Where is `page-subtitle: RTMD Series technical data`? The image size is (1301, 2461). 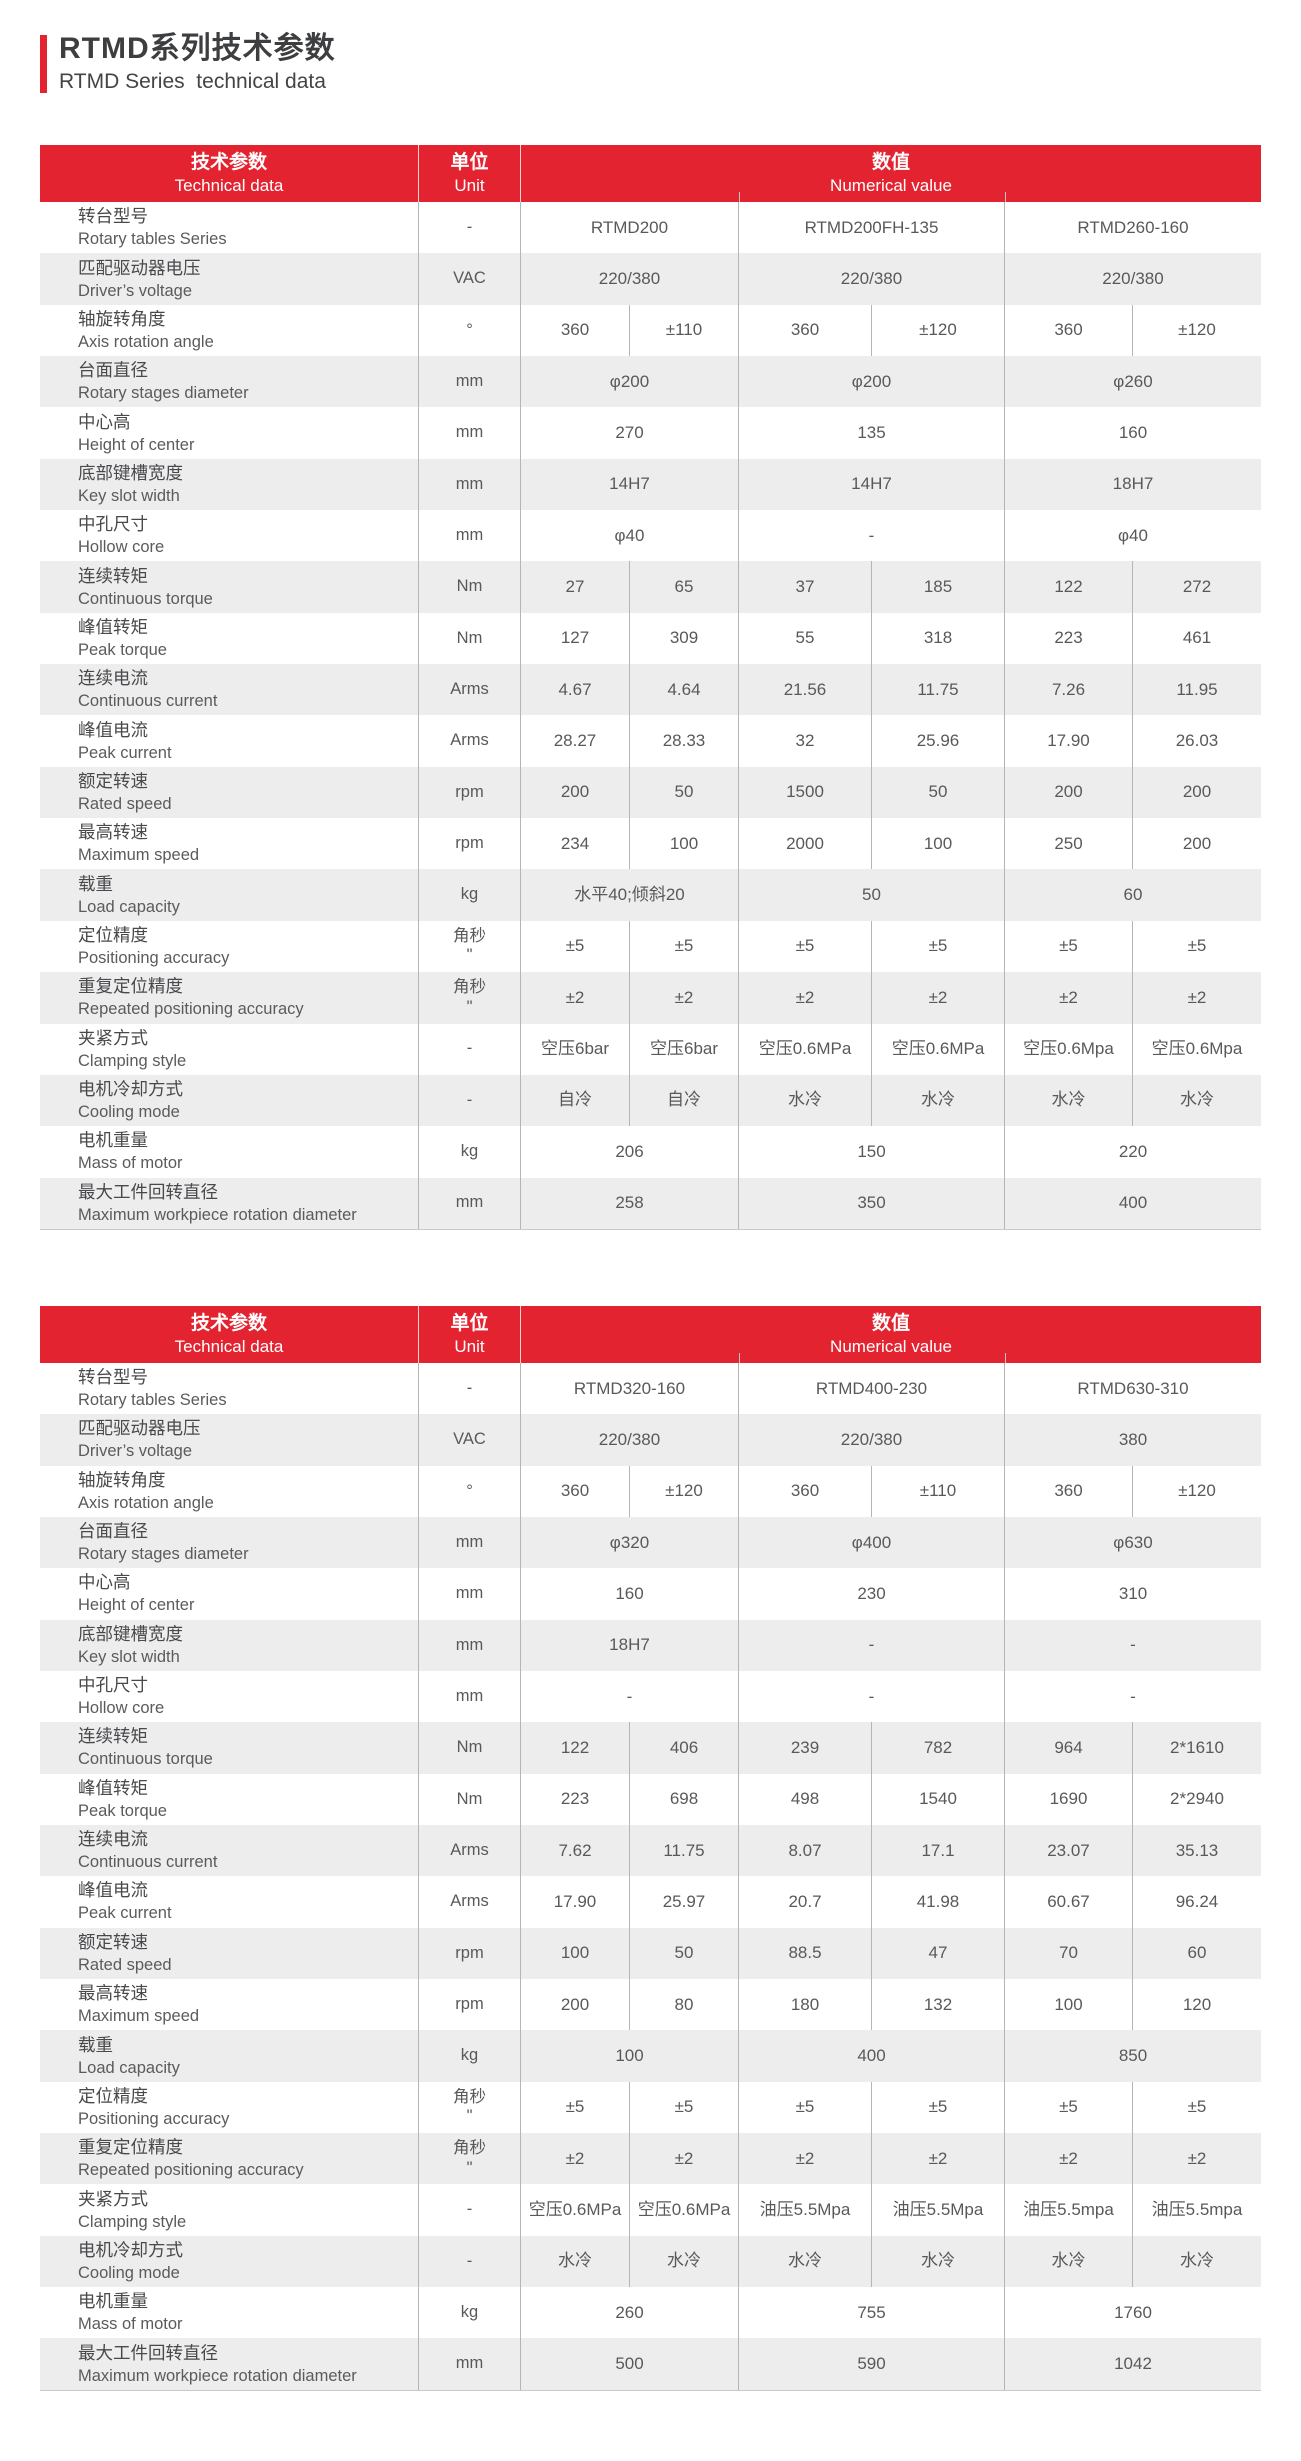 page-subtitle: RTMD Series technical data is located at coordinates (192, 81).